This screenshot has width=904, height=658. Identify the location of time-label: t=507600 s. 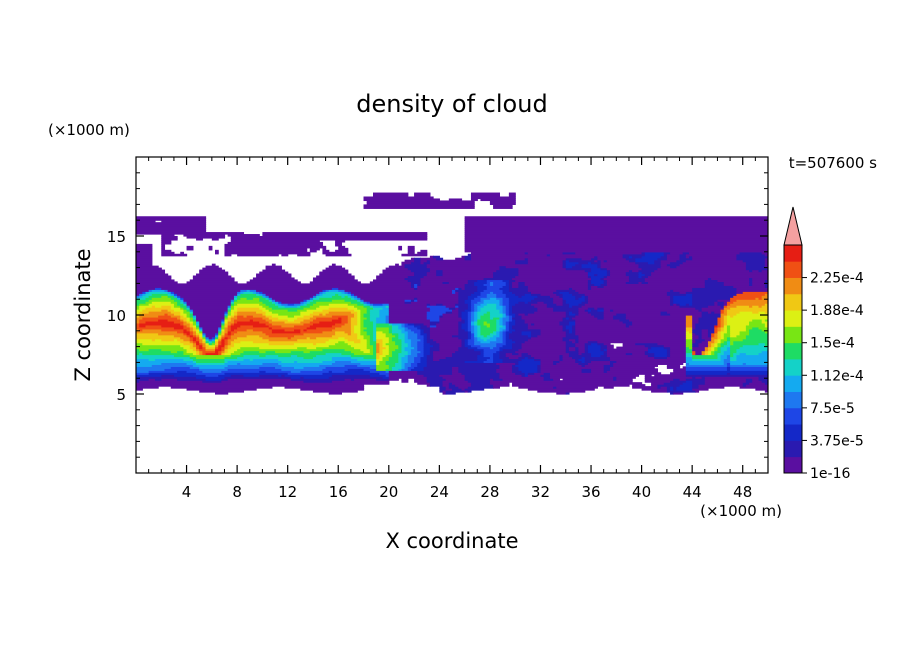
(833, 163).